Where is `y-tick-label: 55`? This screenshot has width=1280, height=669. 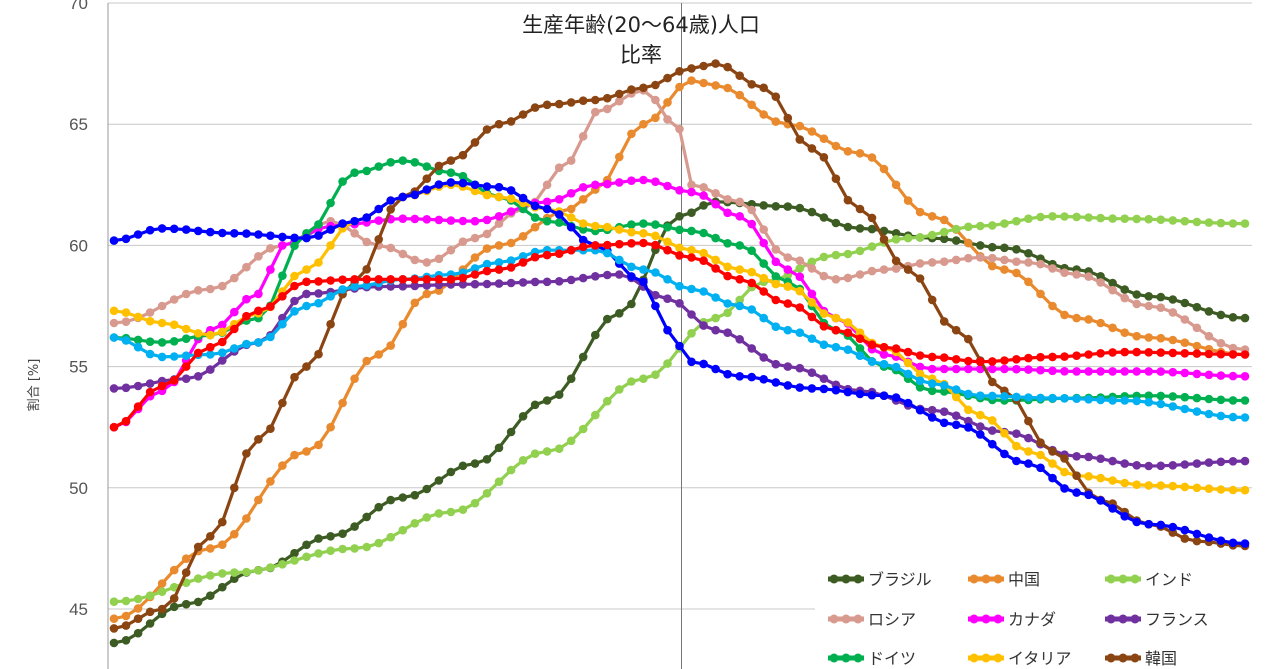 y-tick-label: 55 is located at coordinates (78, 367).